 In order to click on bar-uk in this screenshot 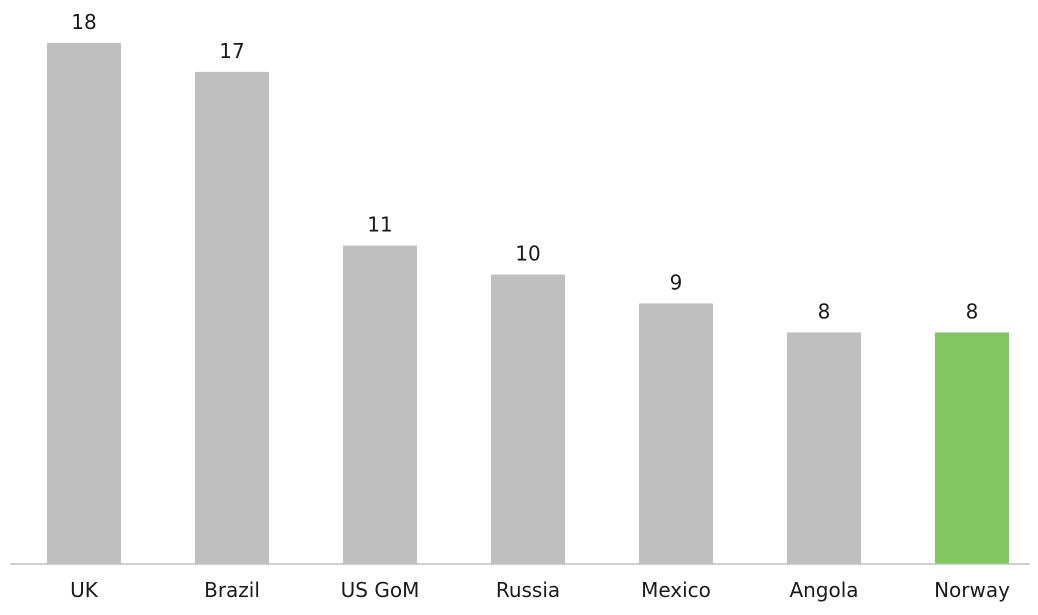, I will do `click(84, 303)`.